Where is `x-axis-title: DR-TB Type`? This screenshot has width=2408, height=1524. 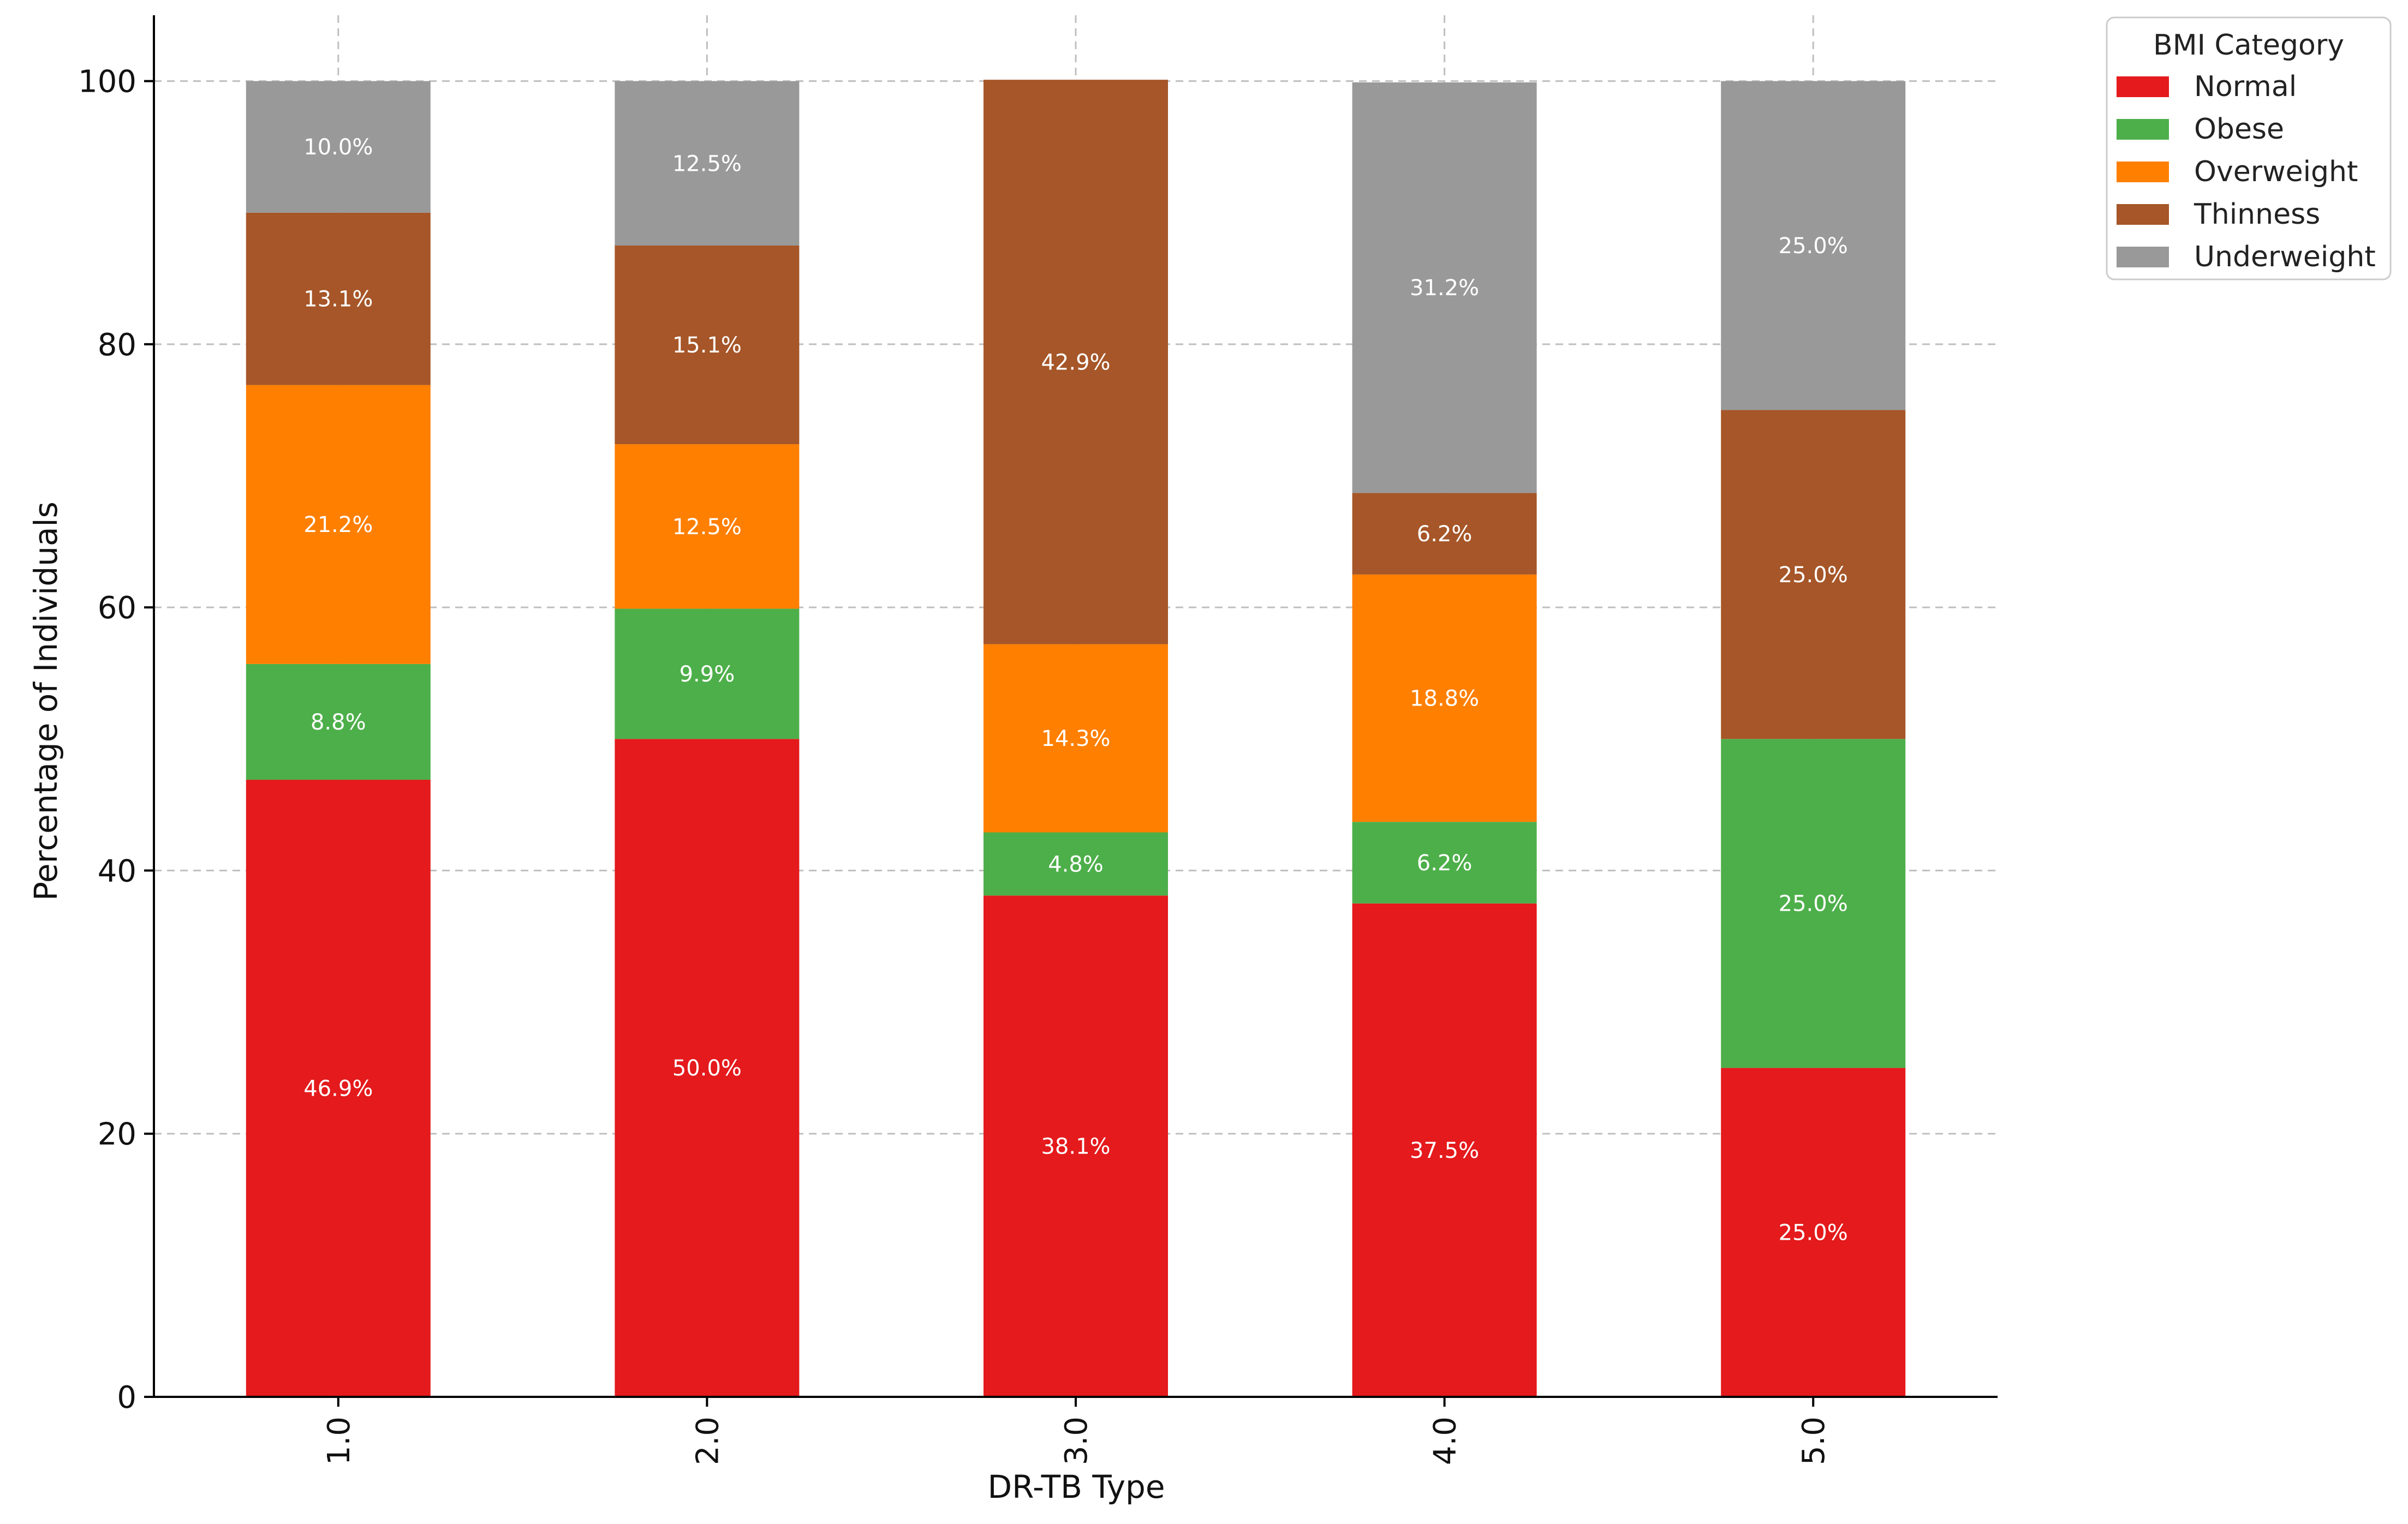 x-axis-title: DR-TB Type is located at coordinates (1076, 1487).